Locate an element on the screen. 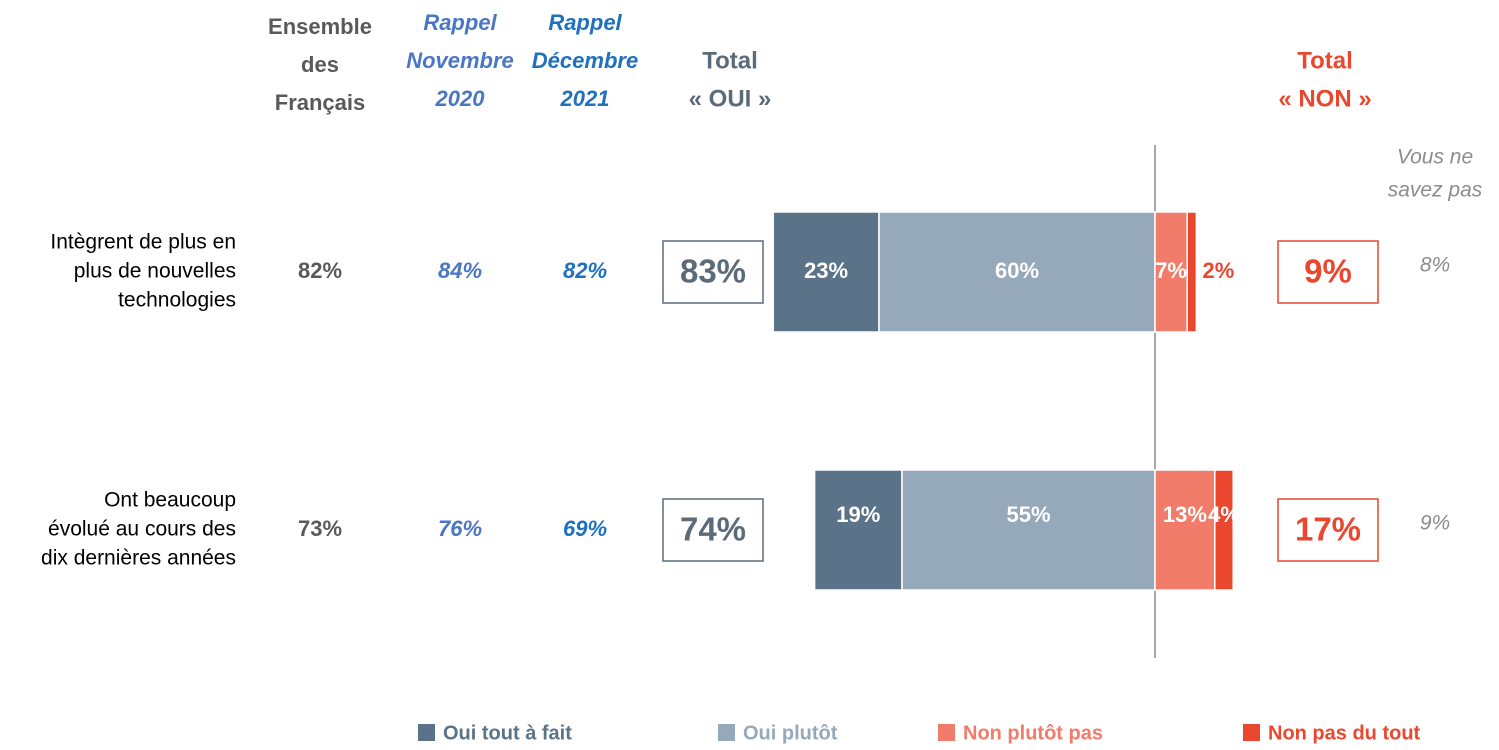 The height and width of the screenshot is (750, 1499). column-header: Ensemble is located at coordinates (320, 26).